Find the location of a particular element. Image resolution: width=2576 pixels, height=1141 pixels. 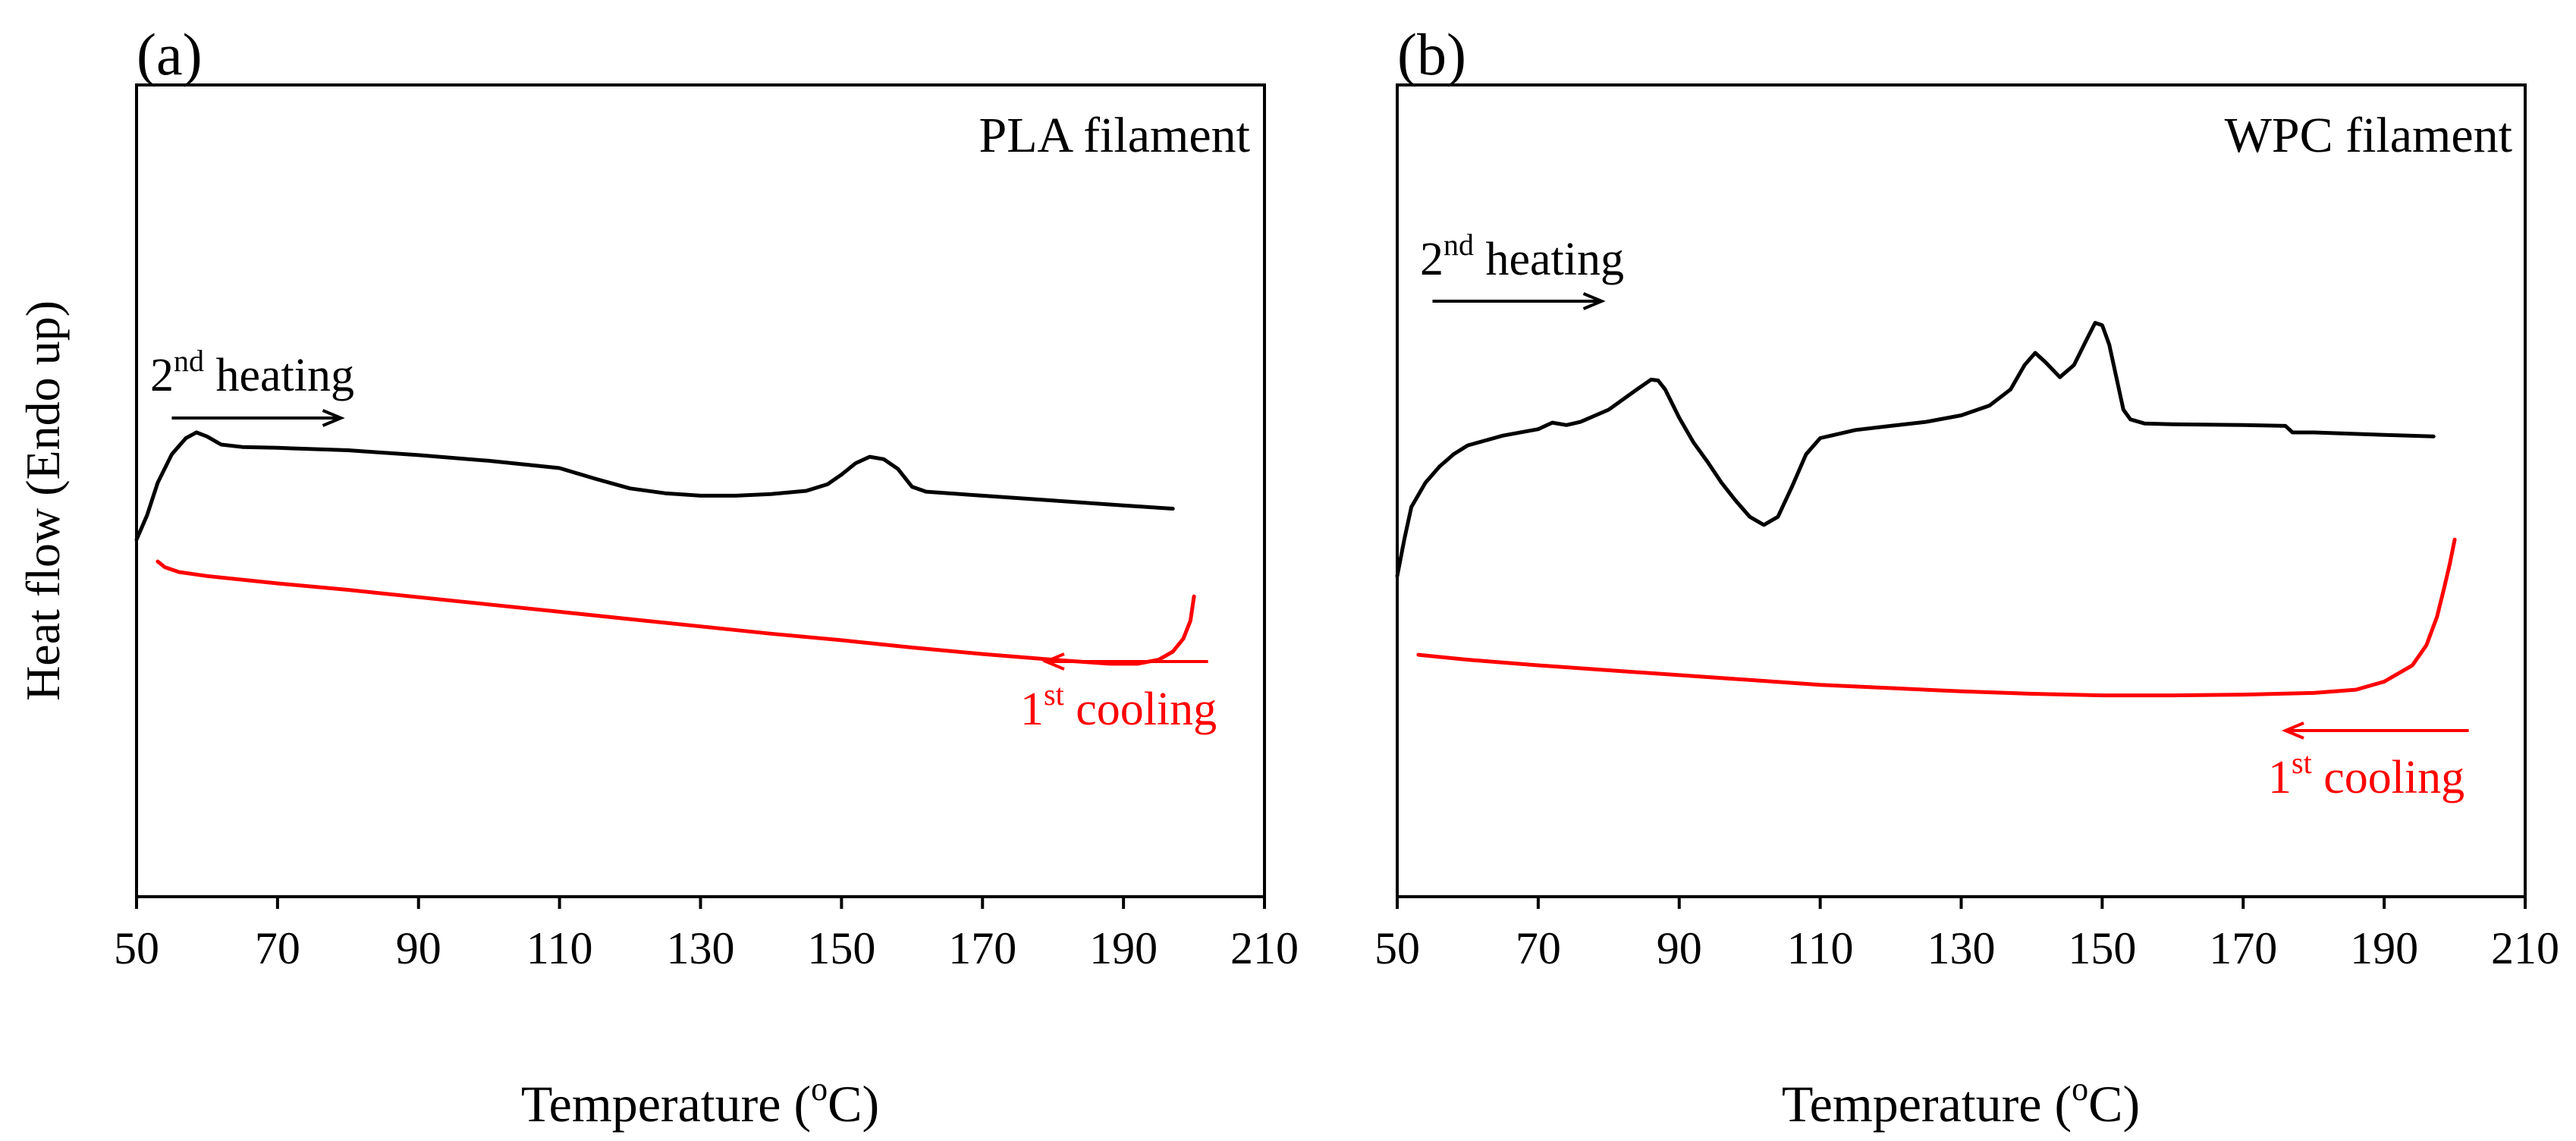

y-axis-label: Heat flow (Endo up) is located at coordinates (43, 501).